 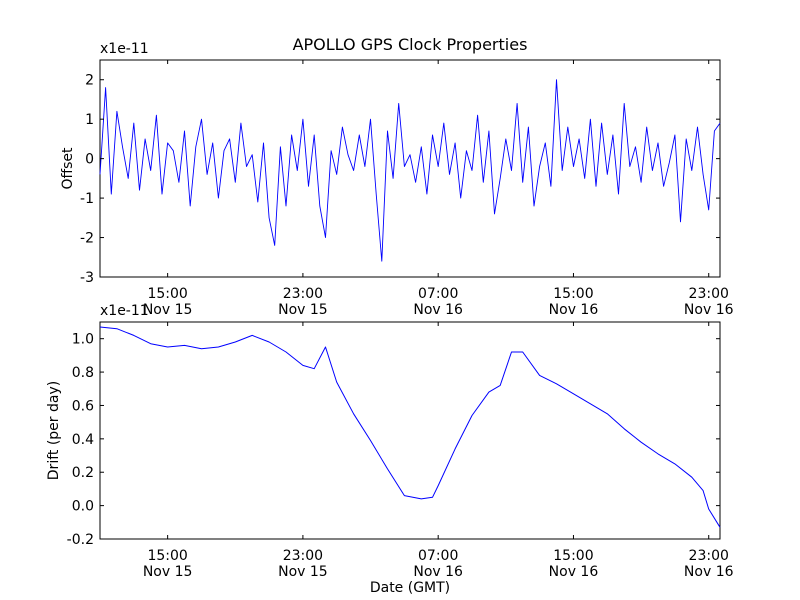 I want to click on x-axis-label: Date (GMT), so click(x=410, y=588).